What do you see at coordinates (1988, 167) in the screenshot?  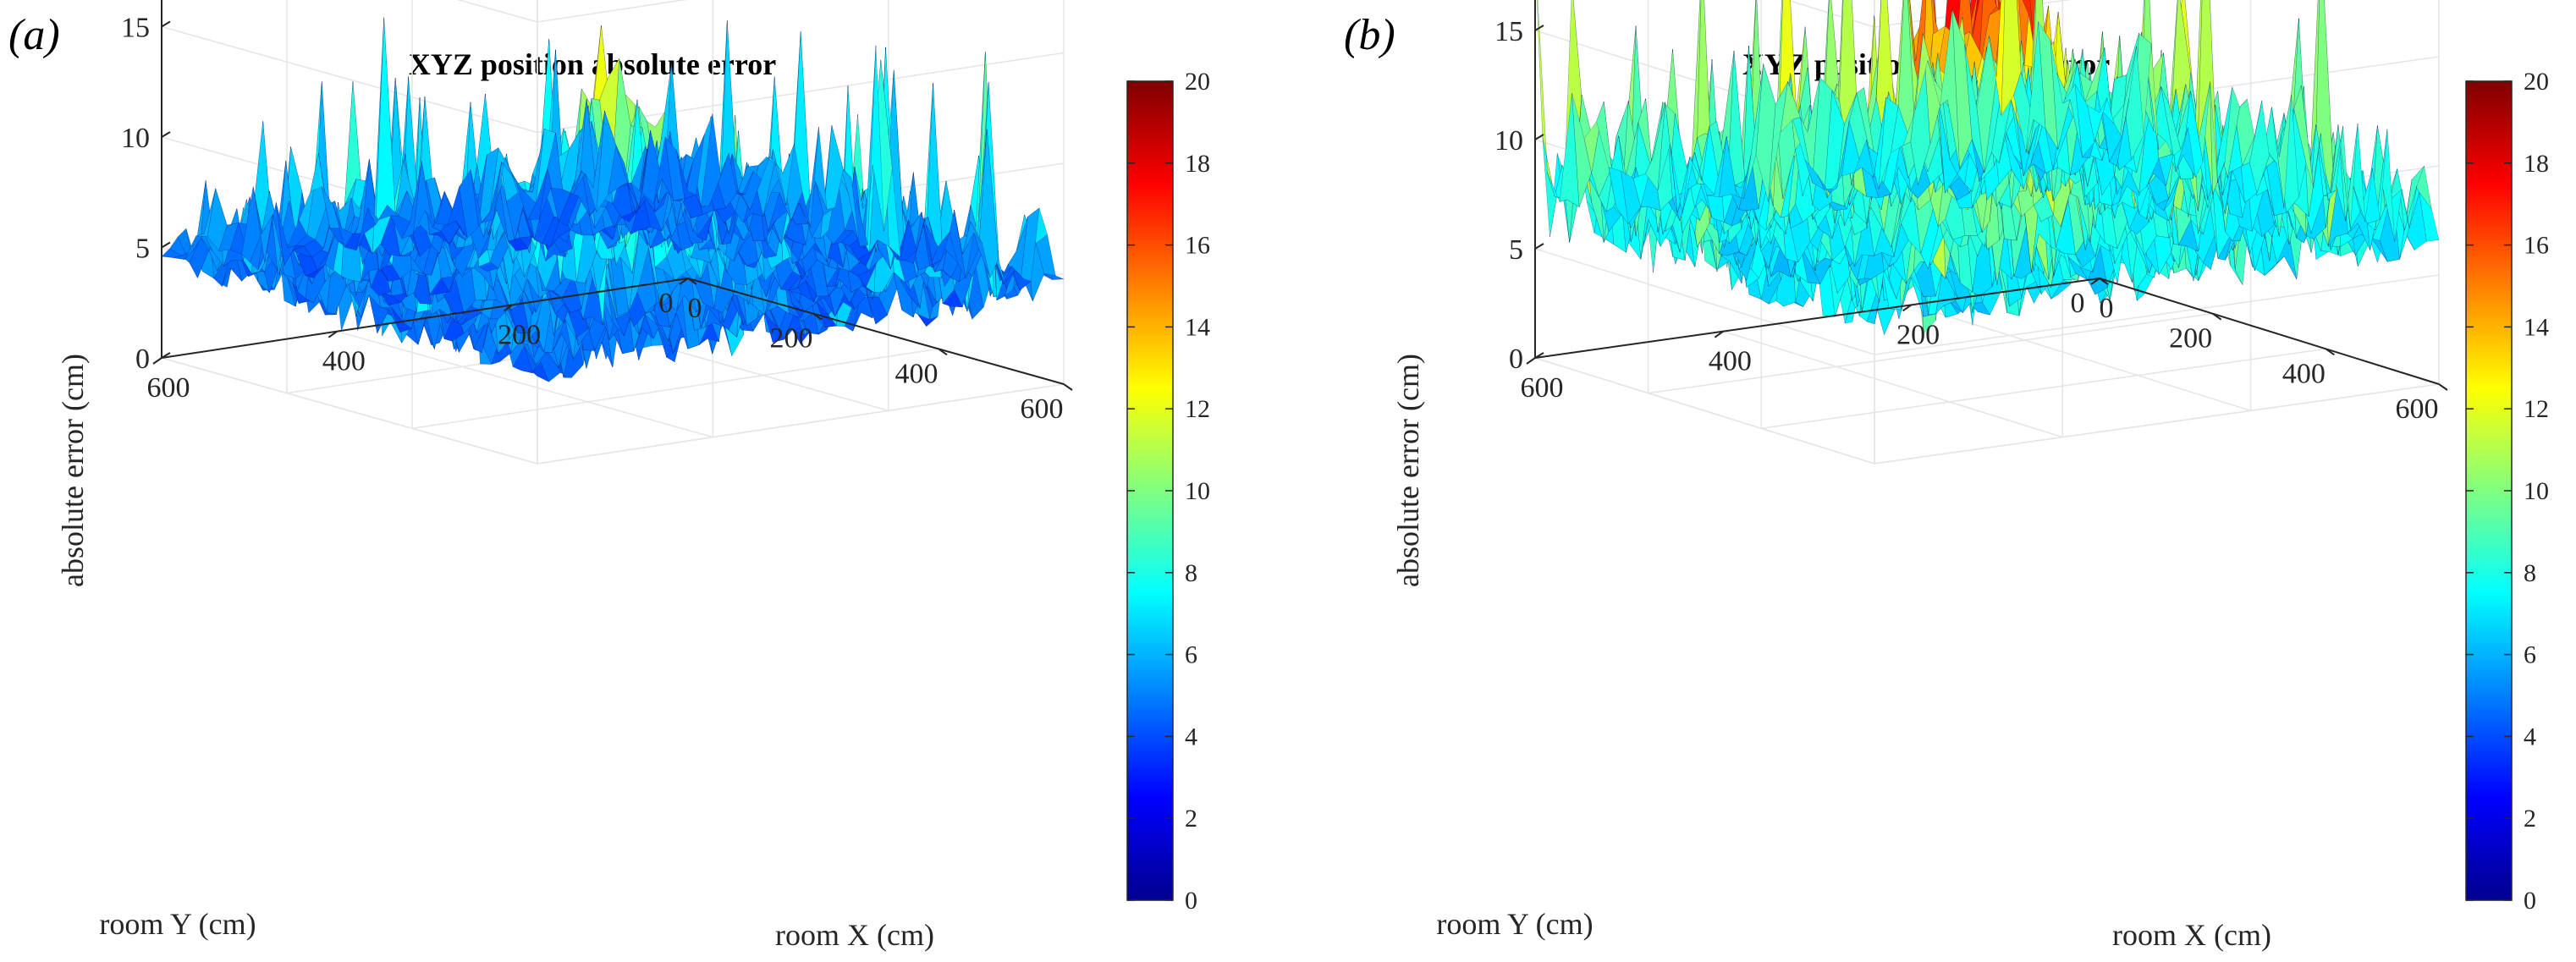 I see `surface-plot-b` at bounding box center [1988, 167].